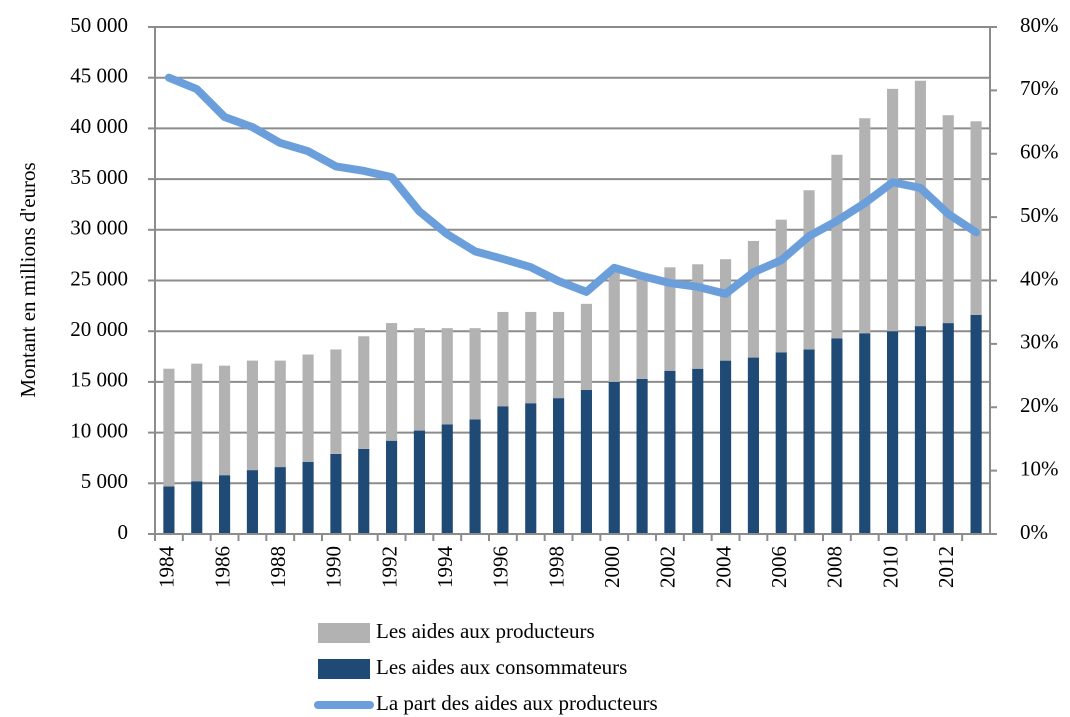 The width and height of the screenshot is (1070, 717). What do you see at coordinates (1039, 468) in the screenshot?
I see `y2-tick-label: 10%` at bounding box center [1039, 468].